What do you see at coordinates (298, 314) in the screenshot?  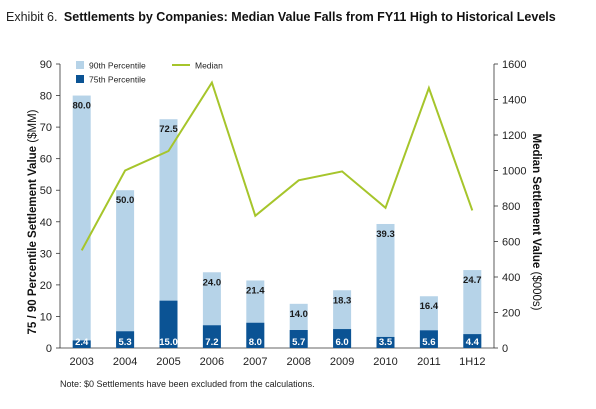 I see `label-90th-percentile: 14.0` at bounding box center [298, 314].